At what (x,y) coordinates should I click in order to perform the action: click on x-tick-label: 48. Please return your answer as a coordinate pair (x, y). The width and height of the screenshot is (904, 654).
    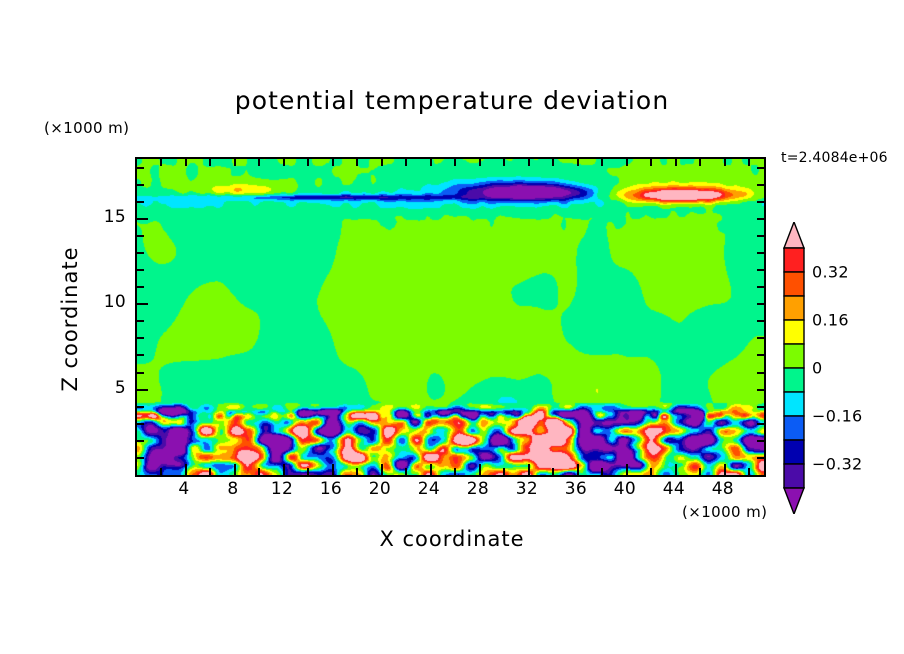
    Looking at the image, I should click on (722, 489).